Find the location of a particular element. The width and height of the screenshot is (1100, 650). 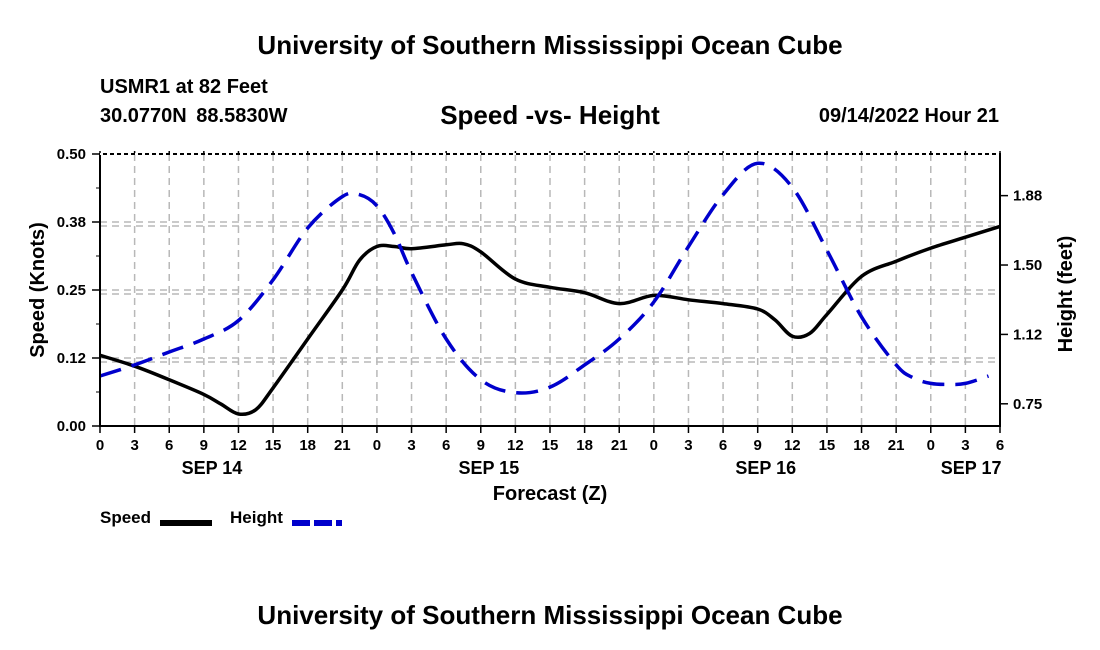

y-tick-label-left: 0.38 is located at coordinates (71, 222).